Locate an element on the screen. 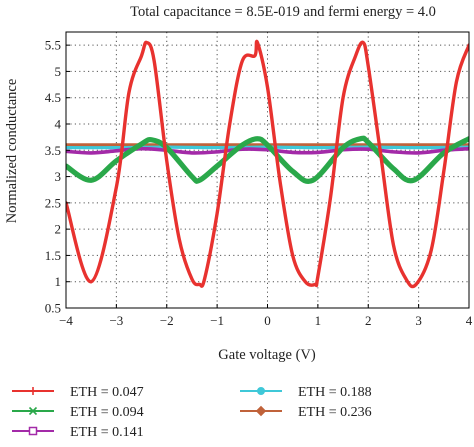 Image resolution: width=474 pixels, height=447 pixels. y-tick-label-1: 1 is located at coordinates (58, 281).